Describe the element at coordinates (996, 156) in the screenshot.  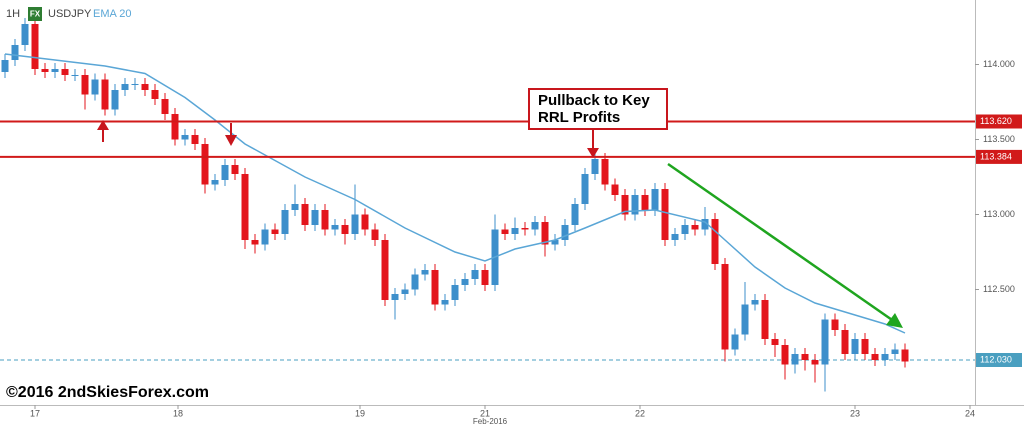
I see `level-label: 113.384` at that location.